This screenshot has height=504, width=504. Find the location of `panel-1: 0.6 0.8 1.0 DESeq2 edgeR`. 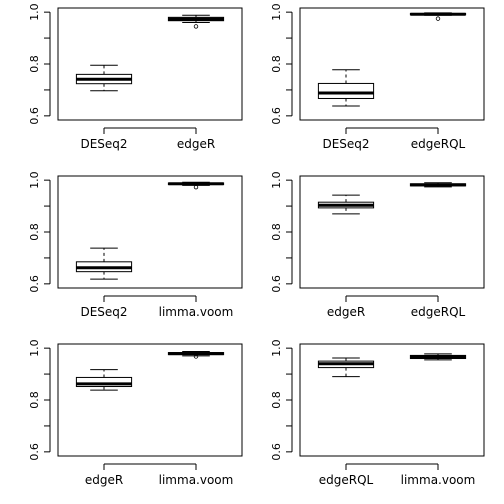

panel-1: 0.6 0.8 1.0 DESeq2 edgeR is located at coordinates (135, 77).